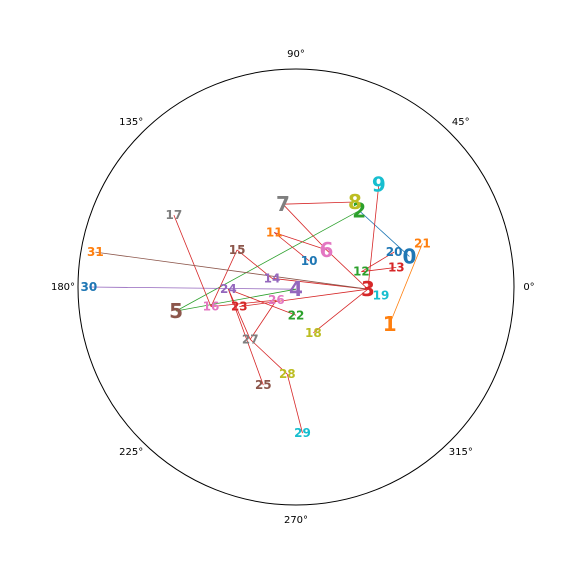 The image size is (576, 576). Describe the element at coordinates (394, 252) in the screenshot. I see `point-label: 20` at that location.